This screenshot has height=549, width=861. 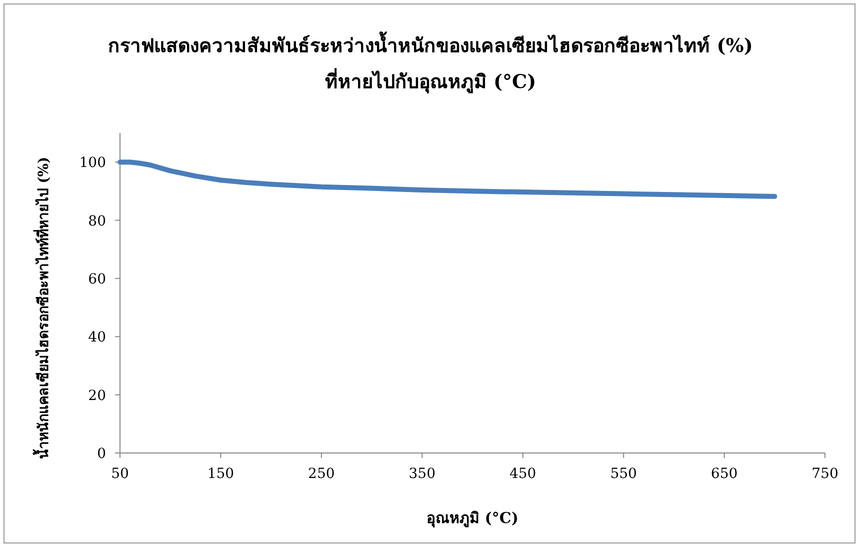 What do you see at coordinates (825, 474) in the screenshot?
I see `x-tick-label: 750` at bounding box center [825, 474].